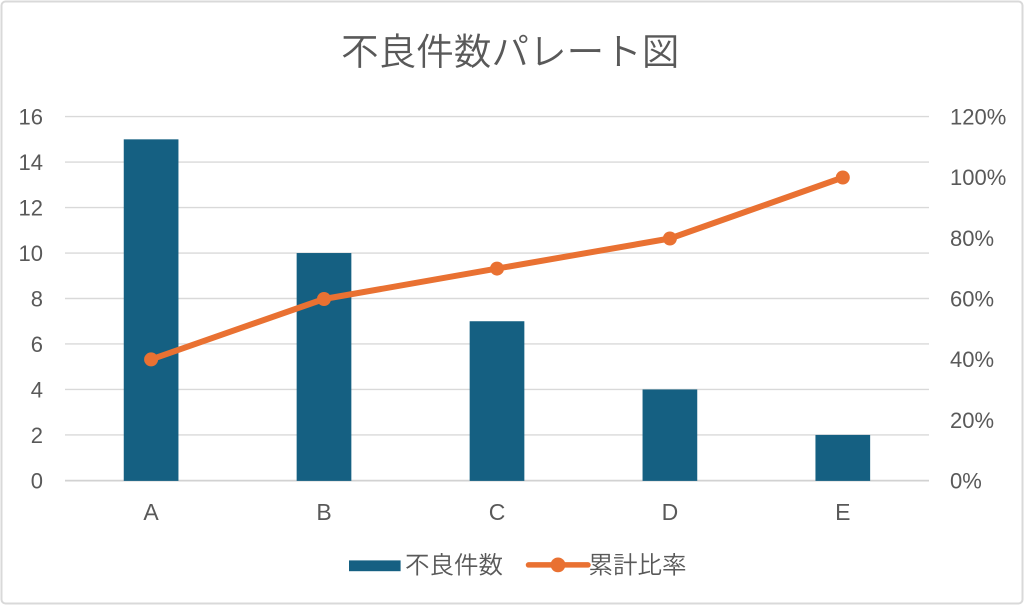 This screenshot has width=1024, height=605. What do you see at coordinates (972, 359) in the screenshot?
I see `svg-text: 40%` at bounding box center [972, 359].